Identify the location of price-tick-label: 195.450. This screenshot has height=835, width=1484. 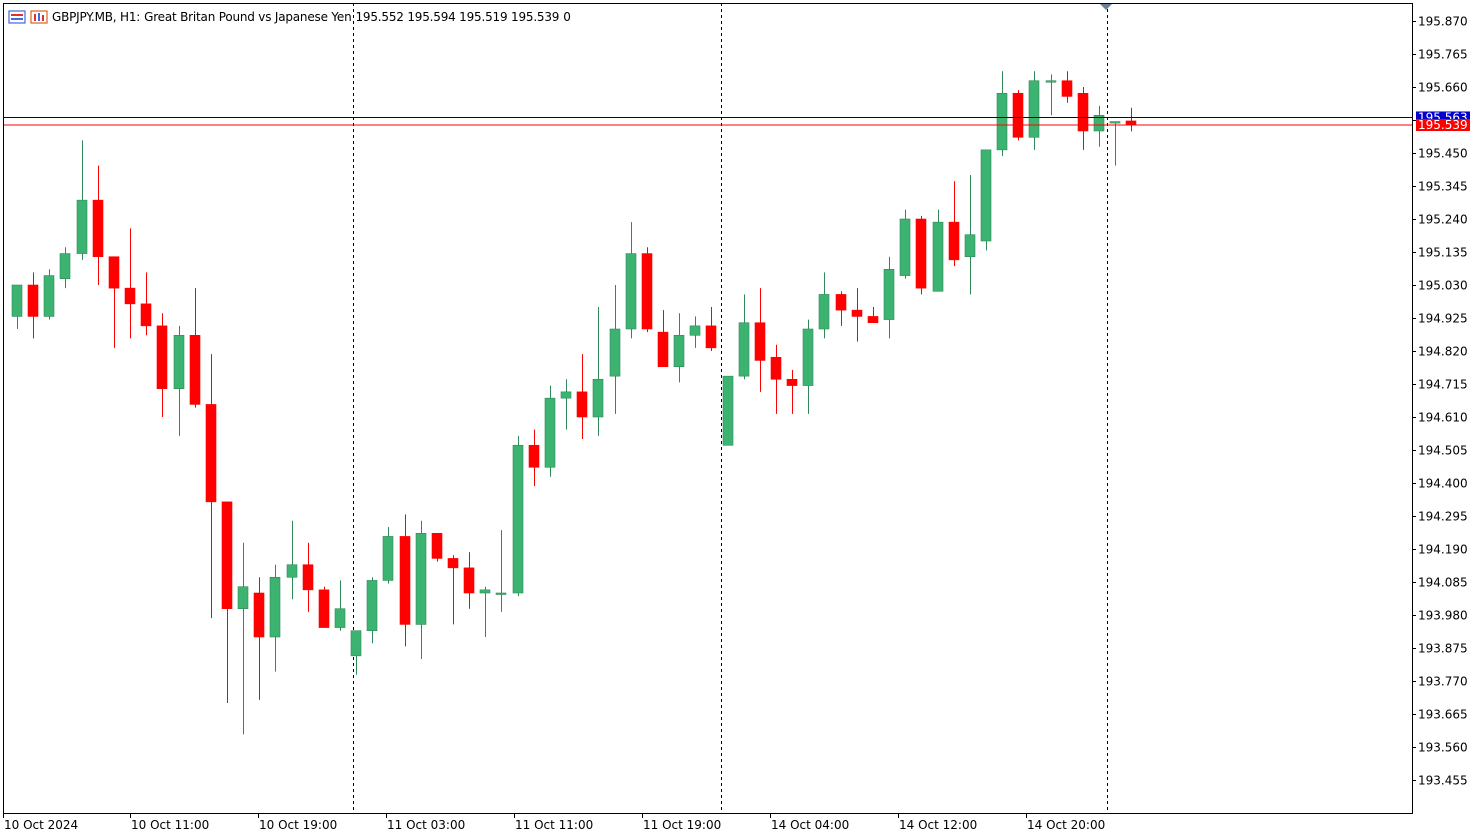
(1443, 154).